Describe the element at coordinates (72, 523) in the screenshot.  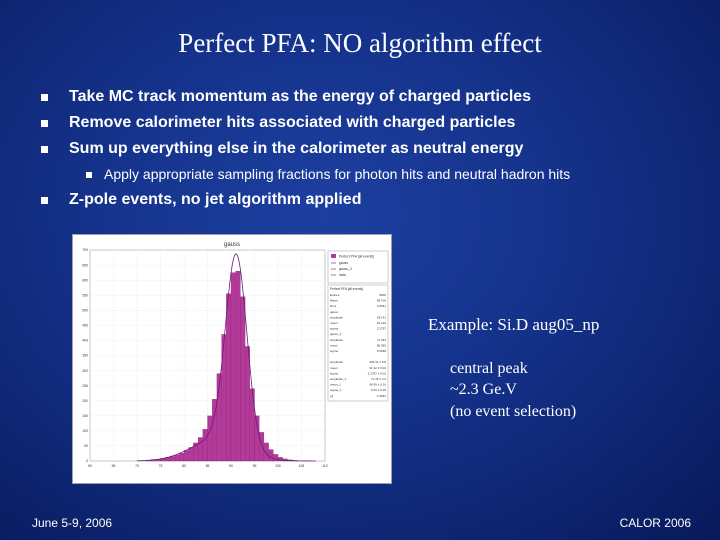
I see `footer-date: June 5-9, 2006` at that location.